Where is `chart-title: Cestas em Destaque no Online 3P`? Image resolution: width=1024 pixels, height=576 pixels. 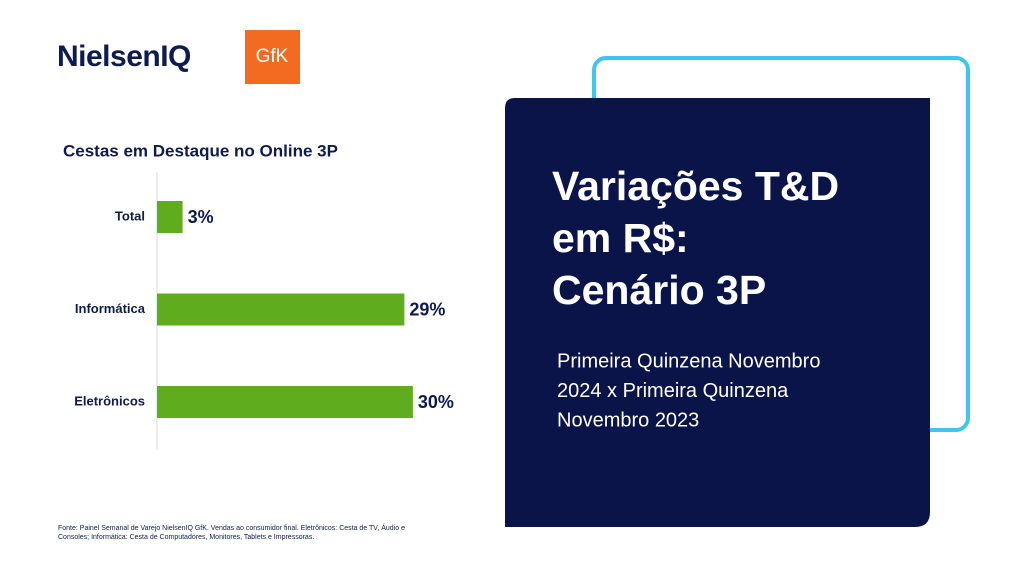 chart-title: Cestas em Destaque no Online 3P is located at coordinates (200, 150).